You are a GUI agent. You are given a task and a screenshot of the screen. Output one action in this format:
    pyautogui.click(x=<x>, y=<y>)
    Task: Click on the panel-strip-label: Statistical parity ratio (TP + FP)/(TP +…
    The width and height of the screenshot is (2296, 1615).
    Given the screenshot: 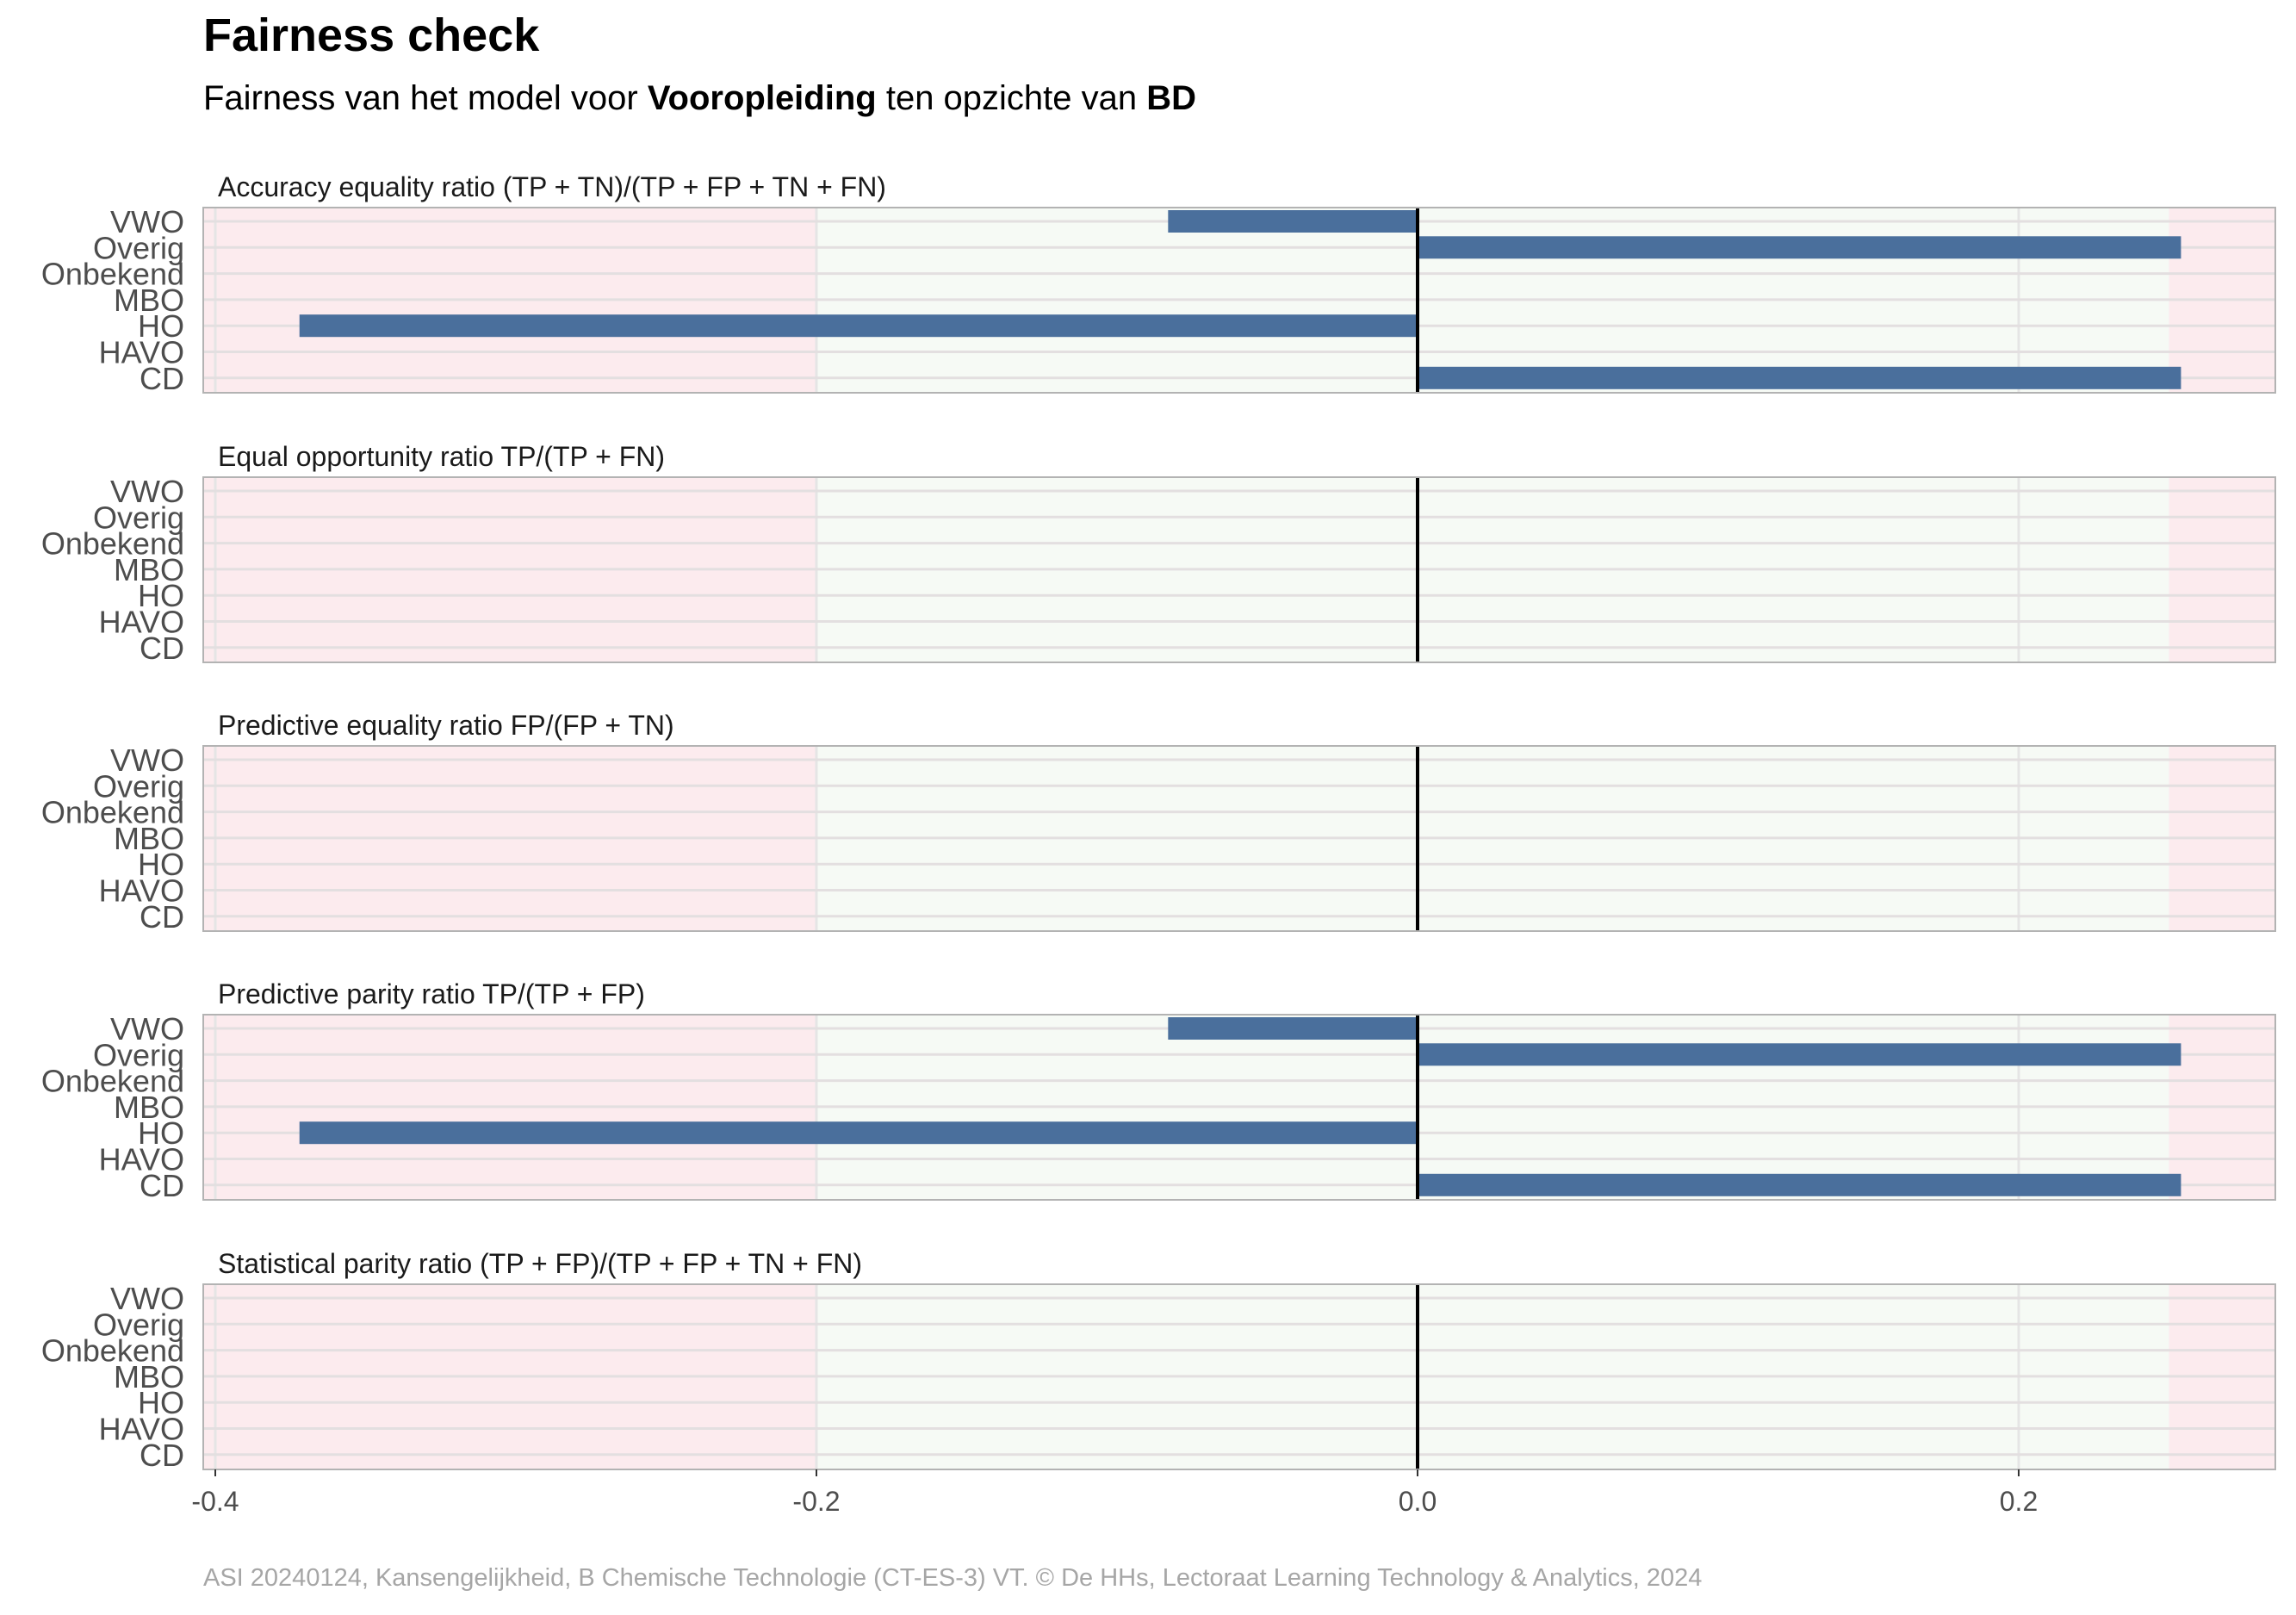 What is the action you would take?
    pyautogui.click(x=540, y=1263)
    